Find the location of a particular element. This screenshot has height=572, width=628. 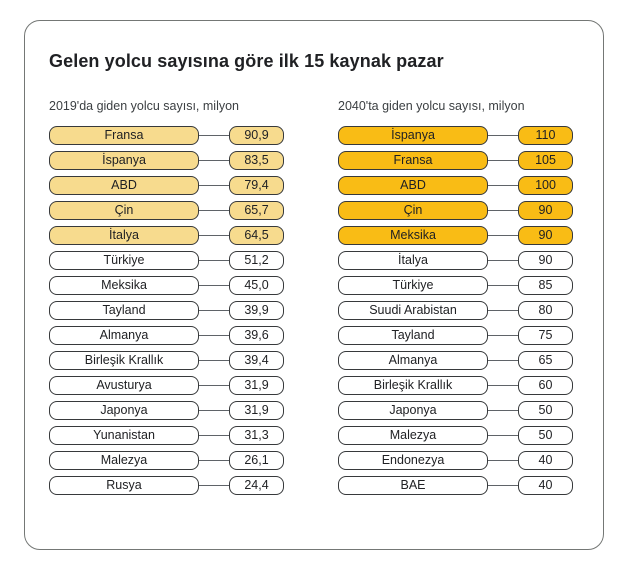

country-box: Avusturya is located at coordinates (124, 385).